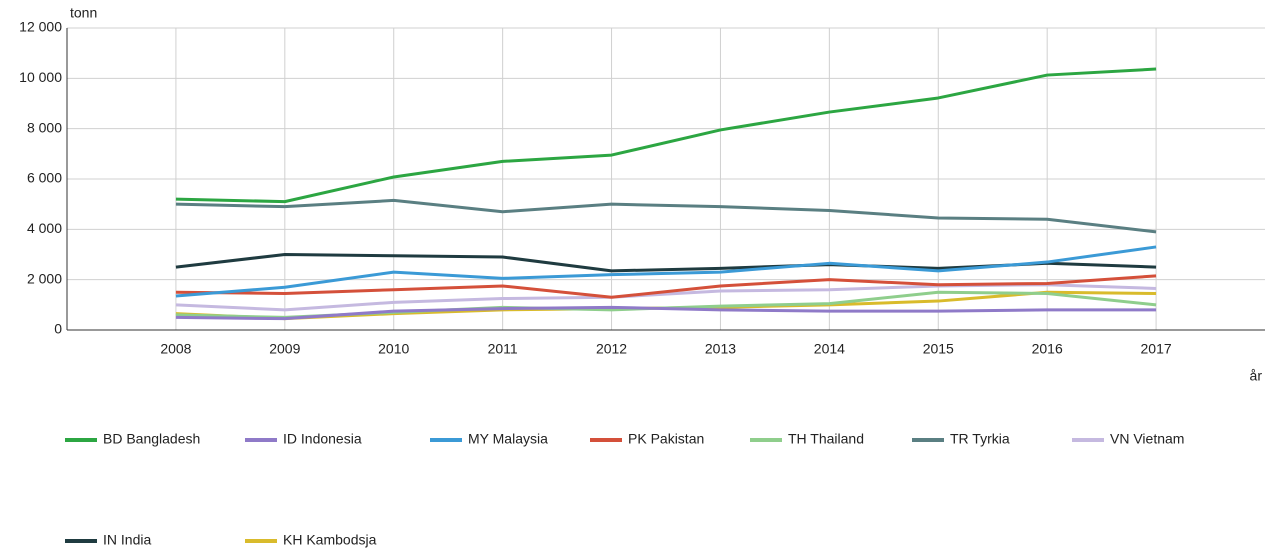 This screenshot has width=1274, height=555. I want to click on x-tick-label: 2011, so click(503, 349).